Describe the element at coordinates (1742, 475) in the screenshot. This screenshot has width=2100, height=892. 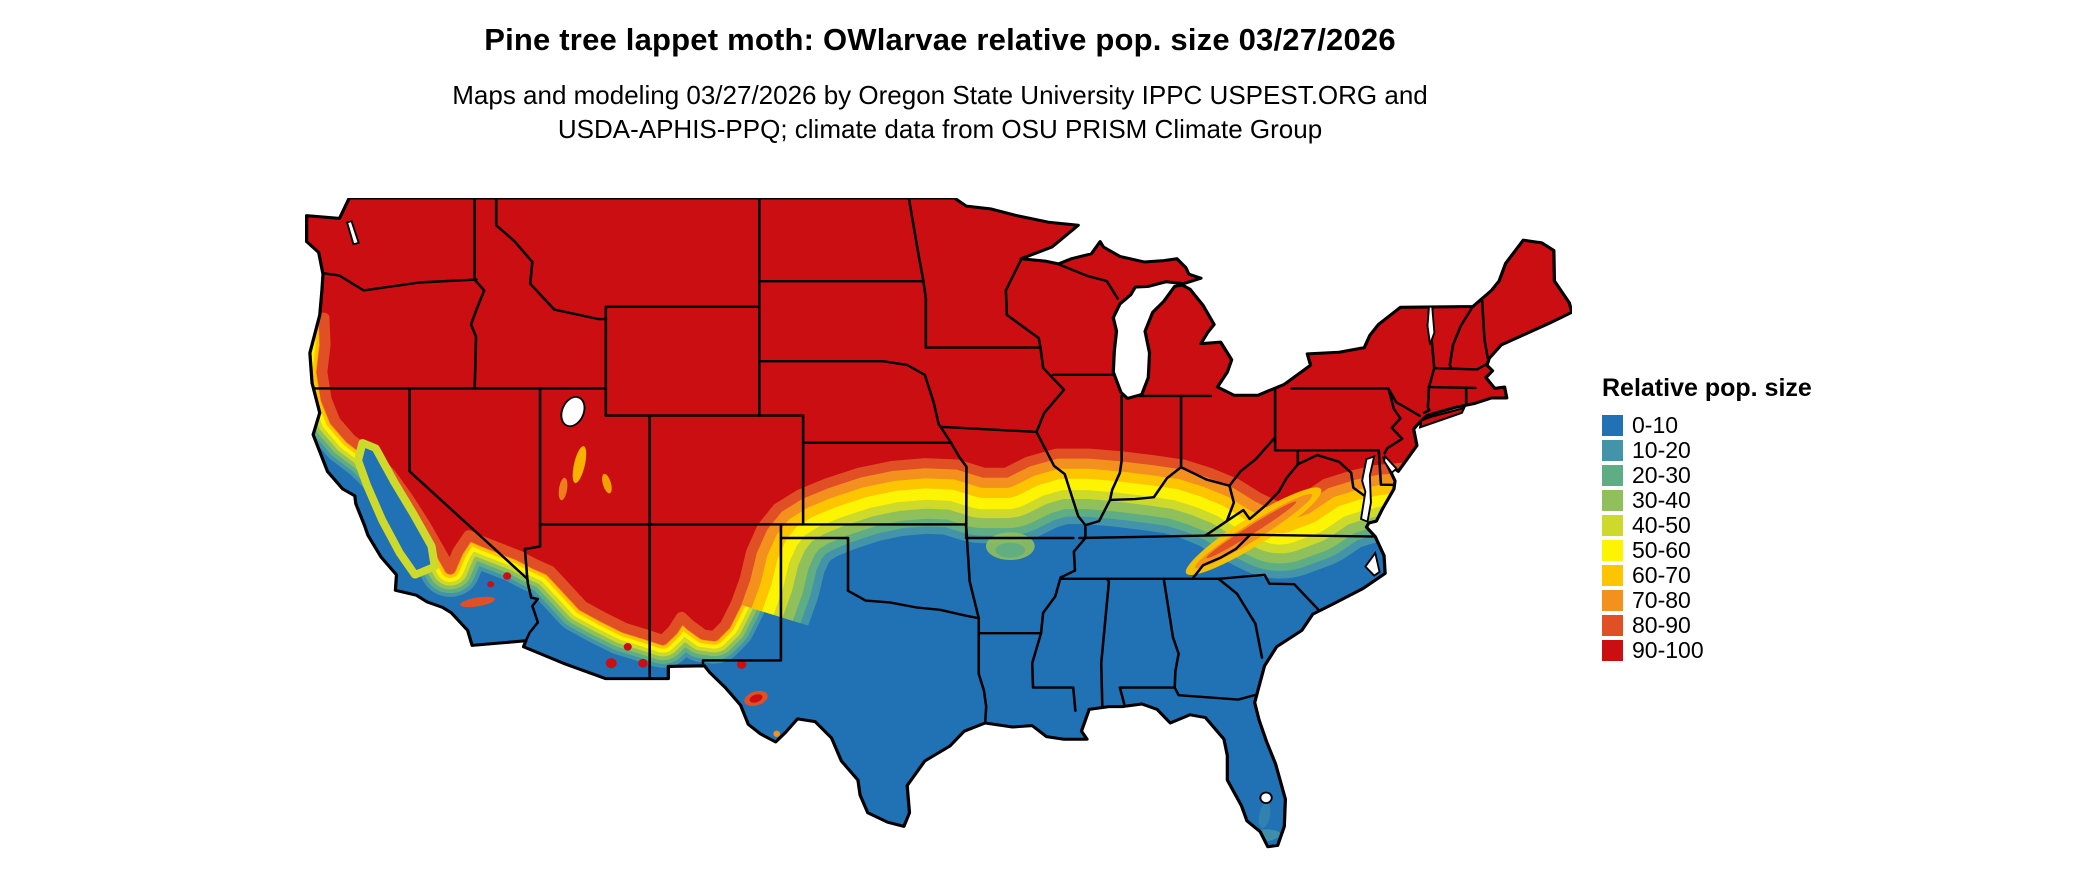
I see `legend-item: 20-30` at that location.